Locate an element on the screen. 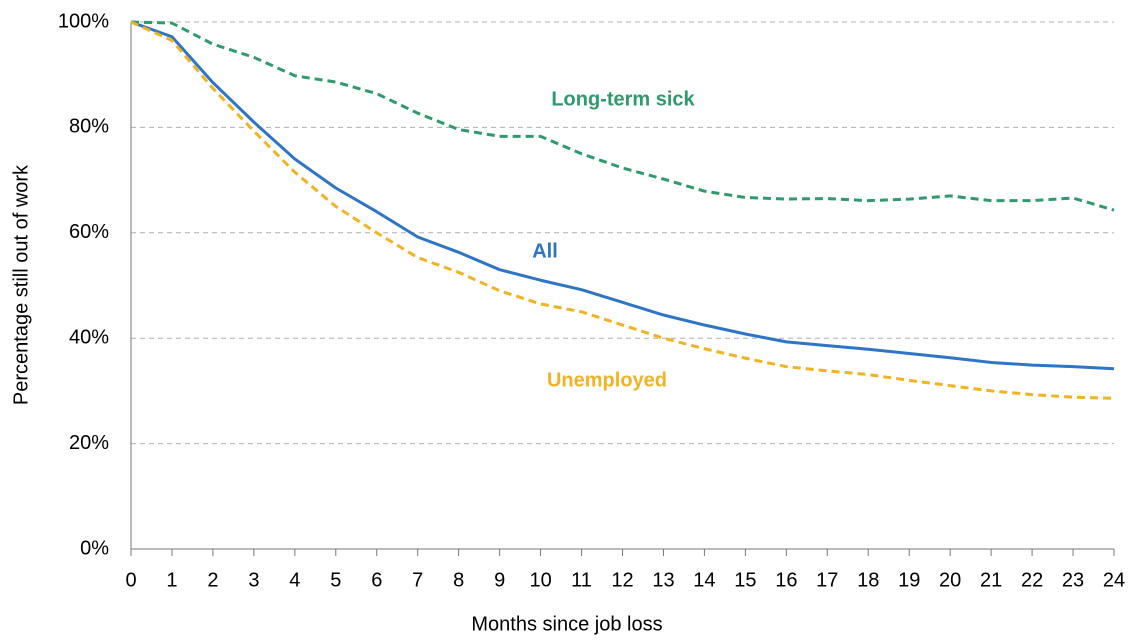  x-tick-label: 17 is located at coordinates (827, 580).